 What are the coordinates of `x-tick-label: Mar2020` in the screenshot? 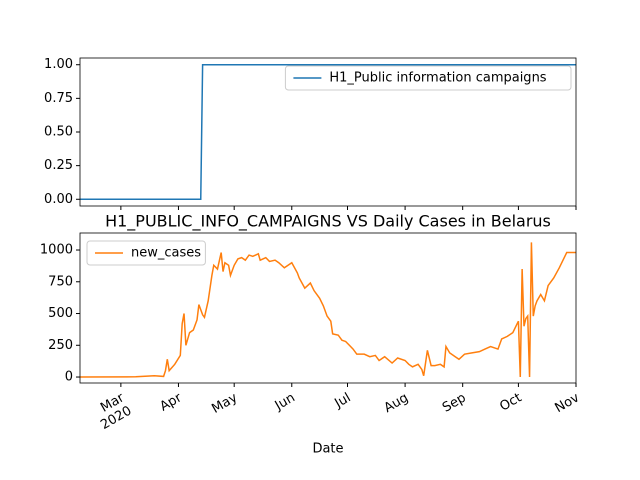 It's located at (112, 411).